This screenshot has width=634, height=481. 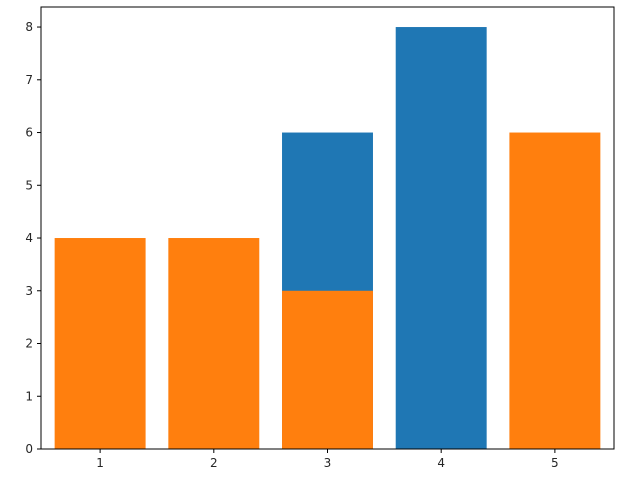 I want to click on x-tick-label: 1, so click(x=100, y=463).